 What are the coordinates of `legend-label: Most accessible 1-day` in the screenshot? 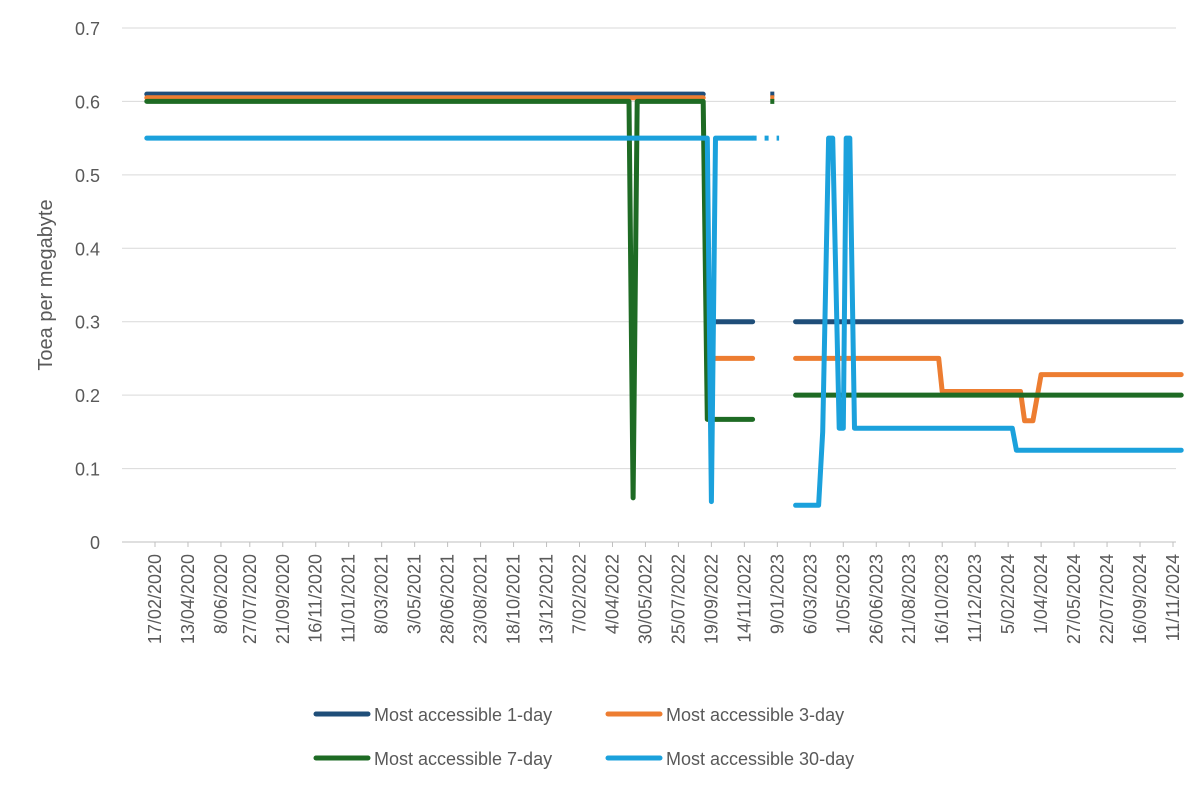 It's located at (463, 715).